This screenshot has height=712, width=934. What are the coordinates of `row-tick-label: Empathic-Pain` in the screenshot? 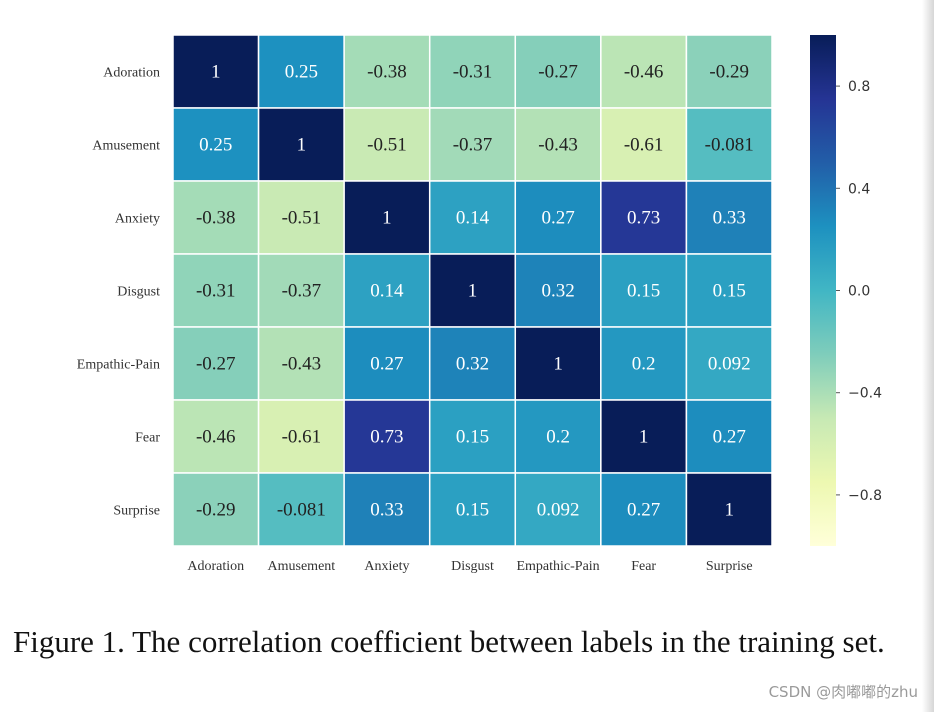 It's located at (118, 365).